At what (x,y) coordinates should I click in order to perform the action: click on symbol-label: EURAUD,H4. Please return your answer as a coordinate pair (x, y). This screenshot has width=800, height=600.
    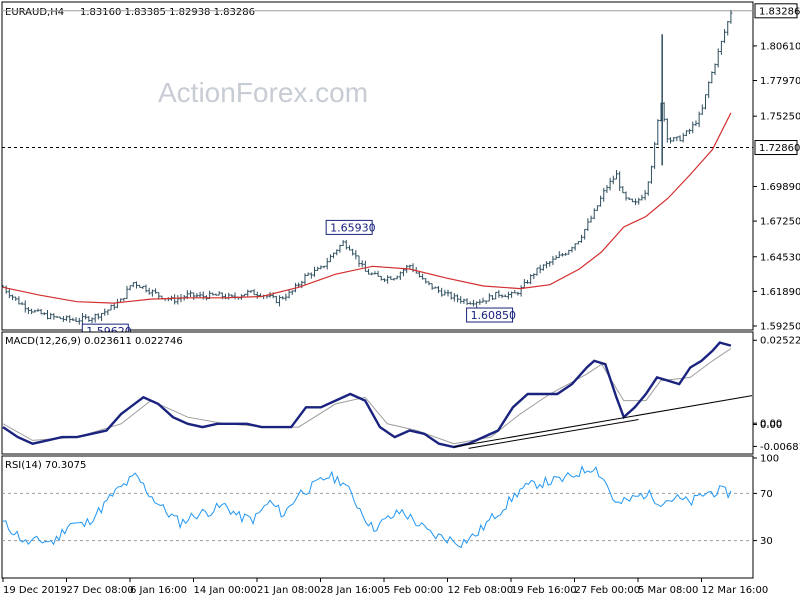
    Looking at the image, I should click on (34, 12).